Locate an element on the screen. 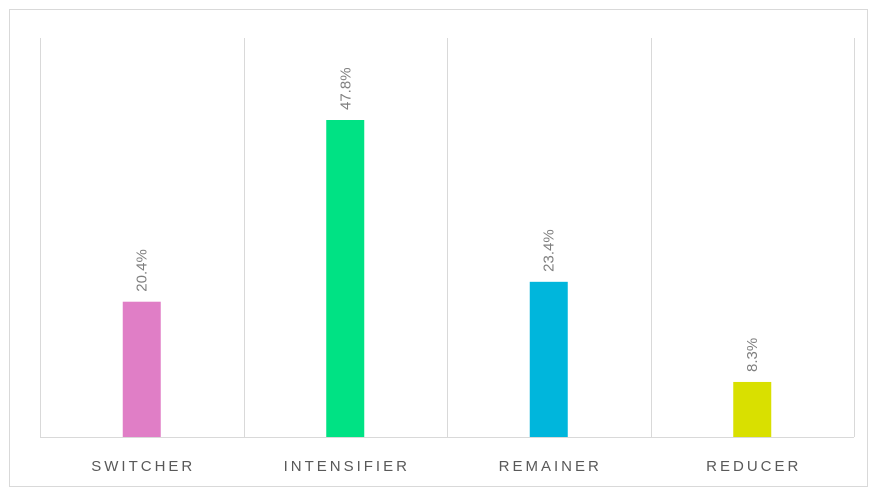 Image resolution: width=873 pixels, height=491 pixels. data-label-reducer: 8.3% is located at coordinates (752, 355).